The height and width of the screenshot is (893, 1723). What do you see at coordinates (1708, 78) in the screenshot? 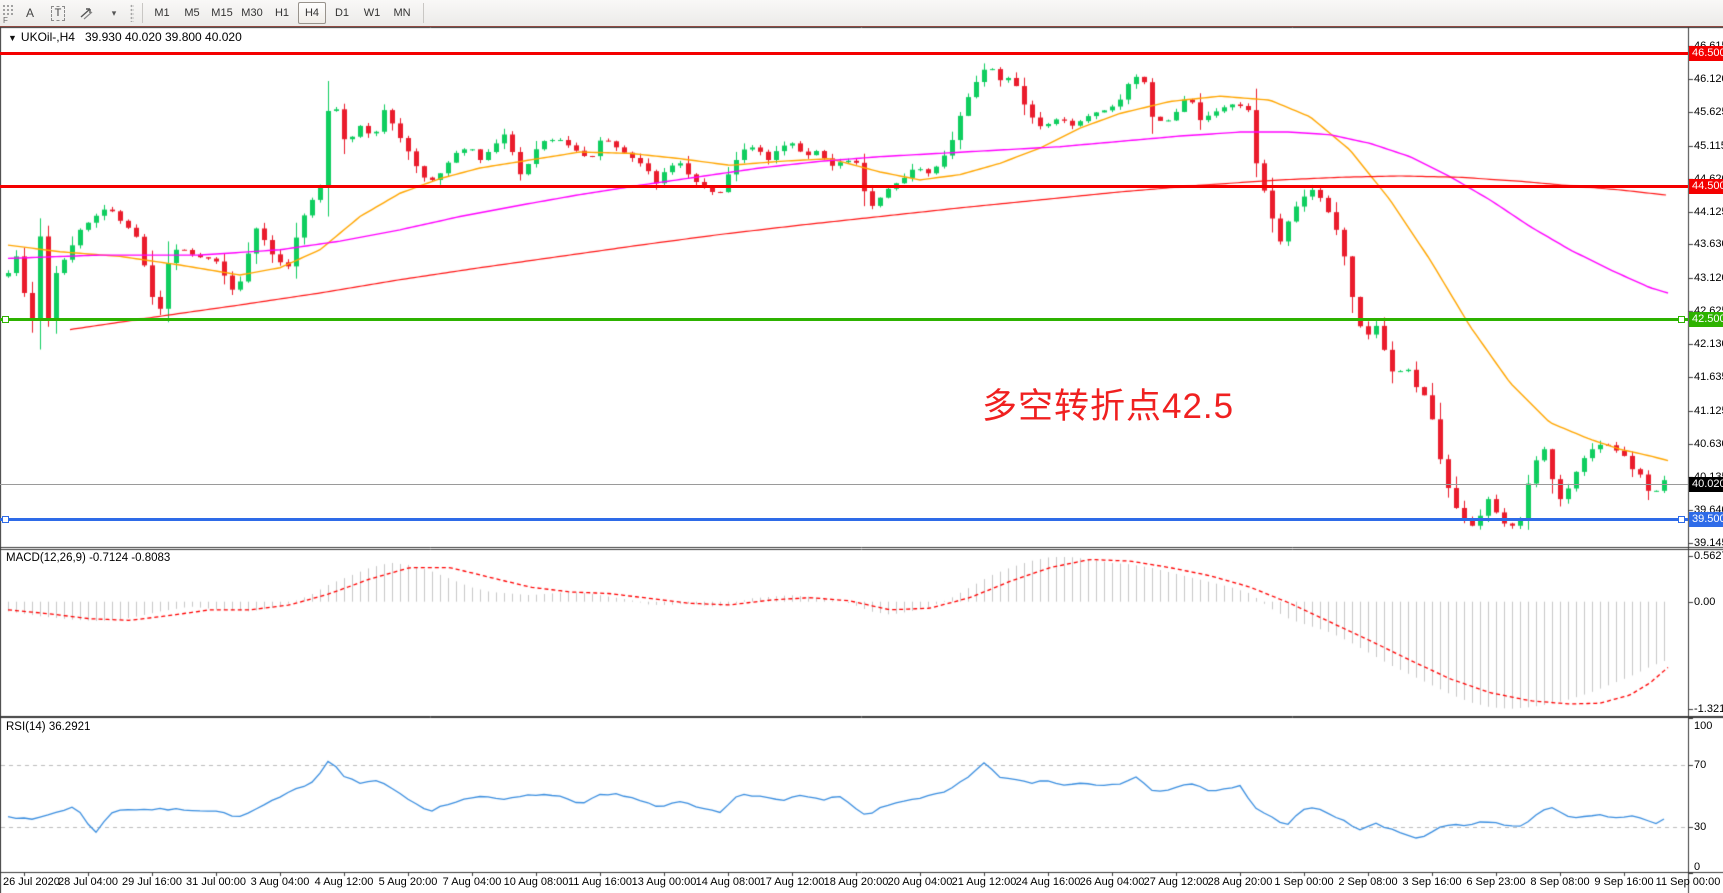
I see `price-axis-label: 46.120` at bounding box center [1708, 78].